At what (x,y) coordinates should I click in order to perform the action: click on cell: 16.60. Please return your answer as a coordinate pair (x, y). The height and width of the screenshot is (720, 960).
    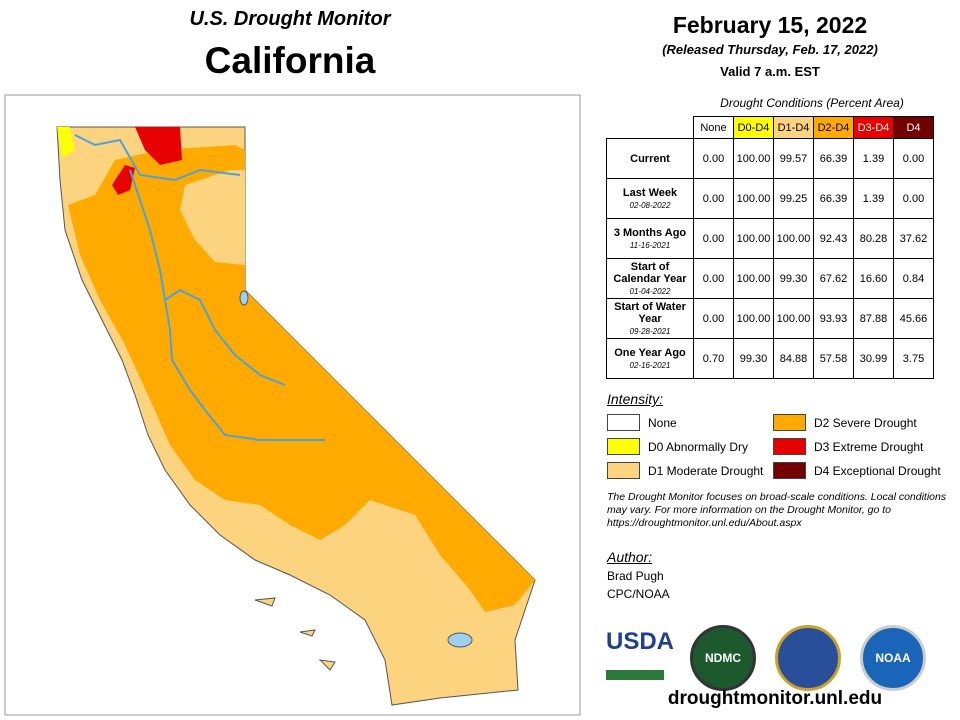
    Looking at the image, I should click on (873, 278).